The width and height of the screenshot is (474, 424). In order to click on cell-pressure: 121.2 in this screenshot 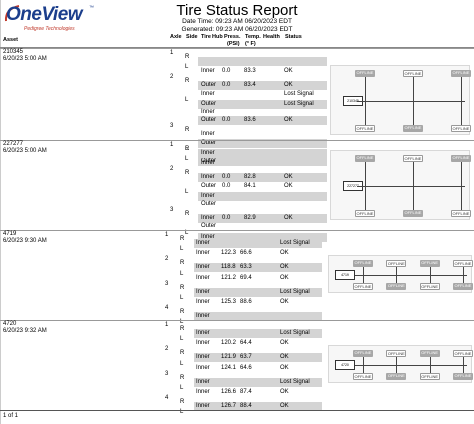, I will do `click(229, 277)`.